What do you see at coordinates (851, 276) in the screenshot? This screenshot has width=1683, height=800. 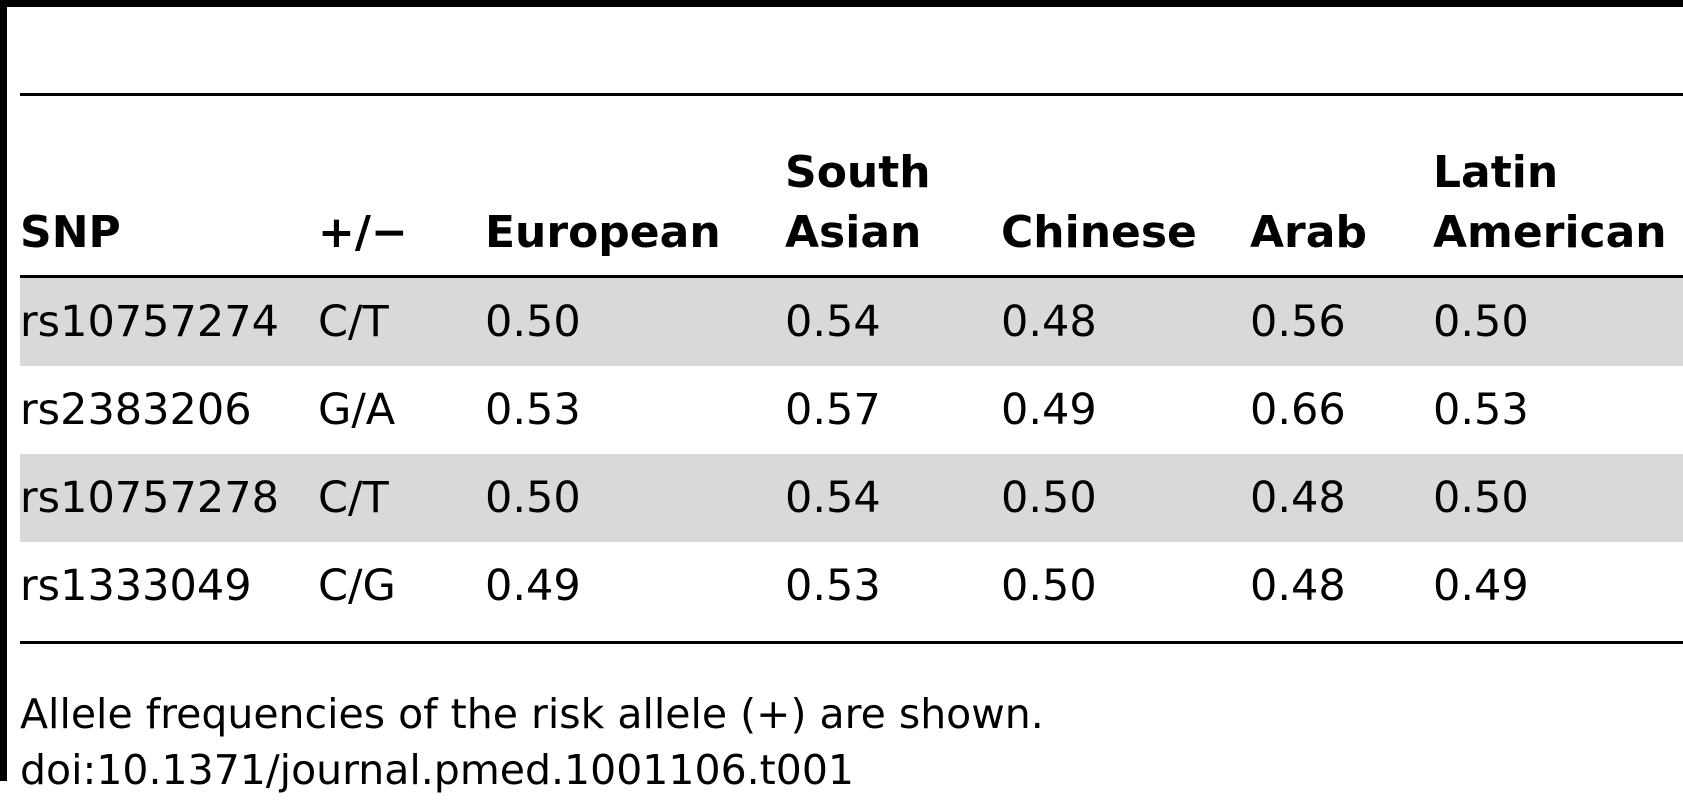 I see `header-bottom-rule` at bounding box center [851, 276].